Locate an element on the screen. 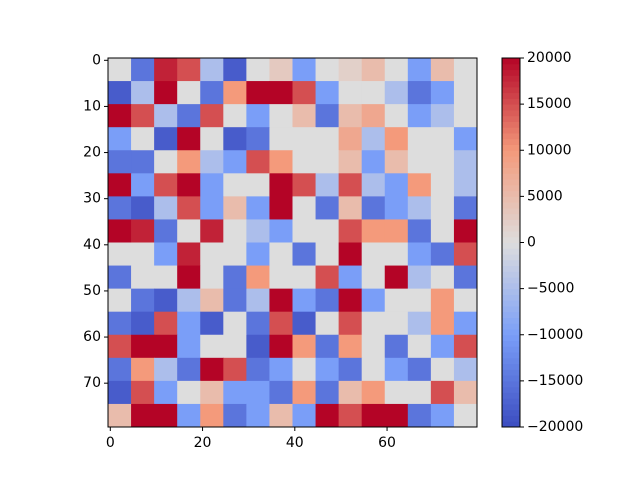 This screenshot has height=484, width=640. x-tick-label: 40 is located at coordinates (295, 443).